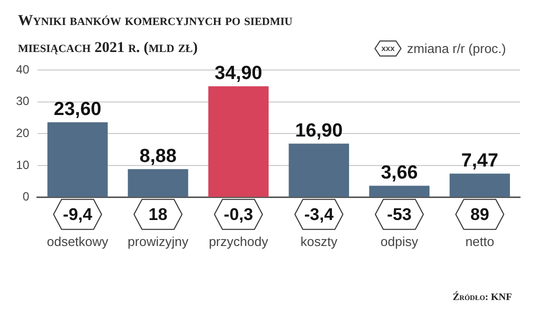 Image resolution: width=536 pixels, height=321 pixels. I want to click on y-tick-label: 10, so click(23, 165).